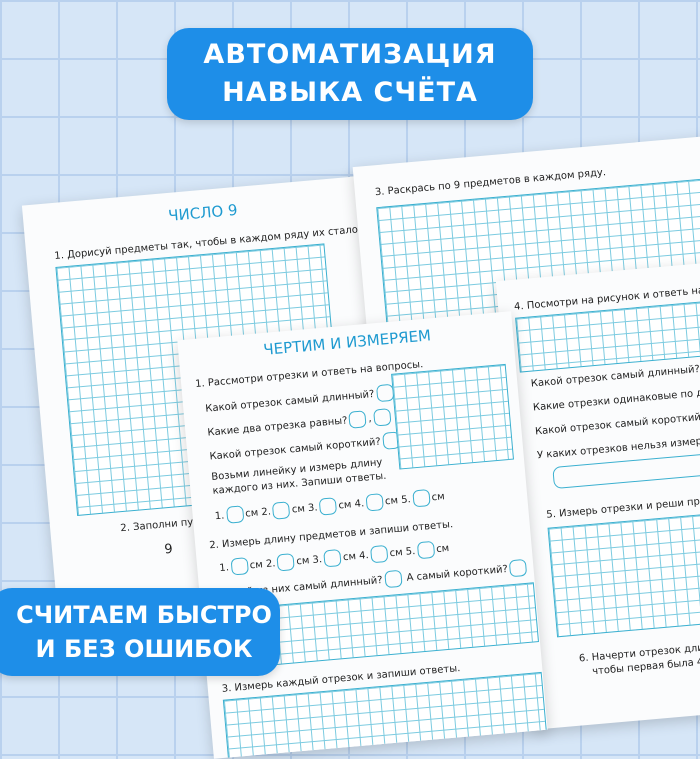  I want to click on measure-grid, so click(623, 573).